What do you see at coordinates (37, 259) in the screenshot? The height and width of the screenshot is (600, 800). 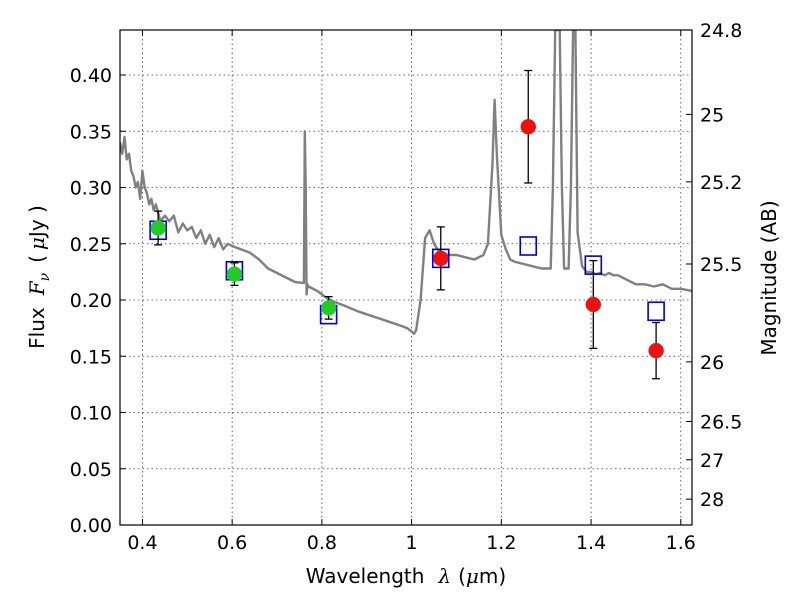 I see `y-axis-label-unit-prefix: (` at bounding box center [37, 259].